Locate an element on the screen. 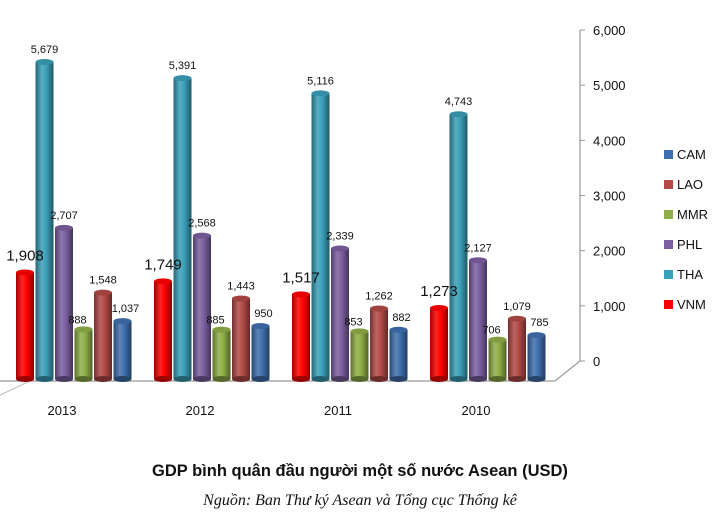 The width and height of the screenshot is (720, 525). bar-mmr-2010 is located at coordinates (497, 359).